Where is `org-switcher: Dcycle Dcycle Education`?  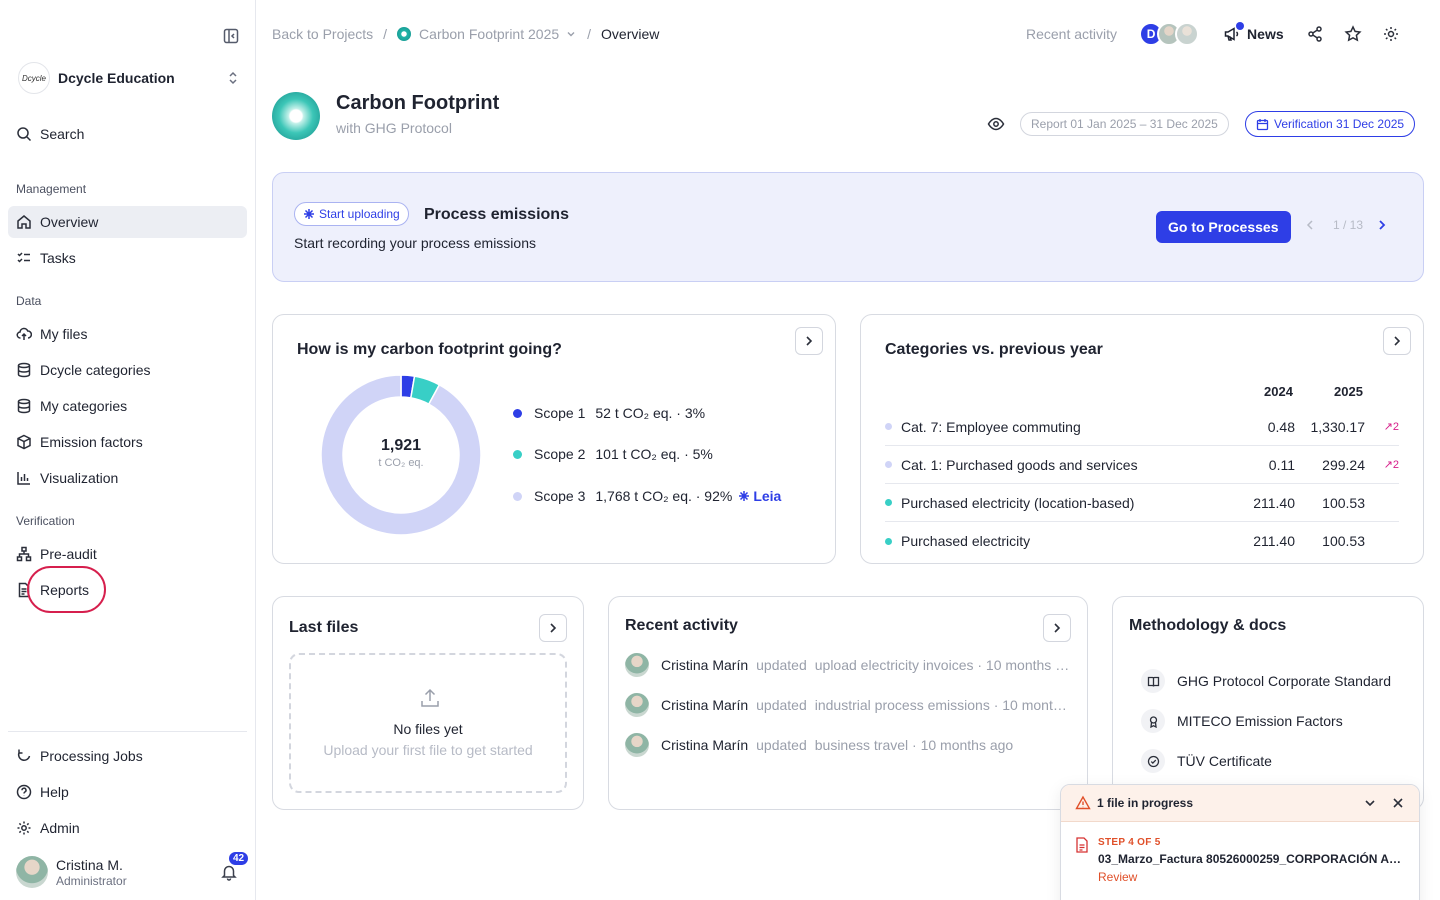 org-switcher: Dcycle Dcycle Education is located at coordinates (129, 78).